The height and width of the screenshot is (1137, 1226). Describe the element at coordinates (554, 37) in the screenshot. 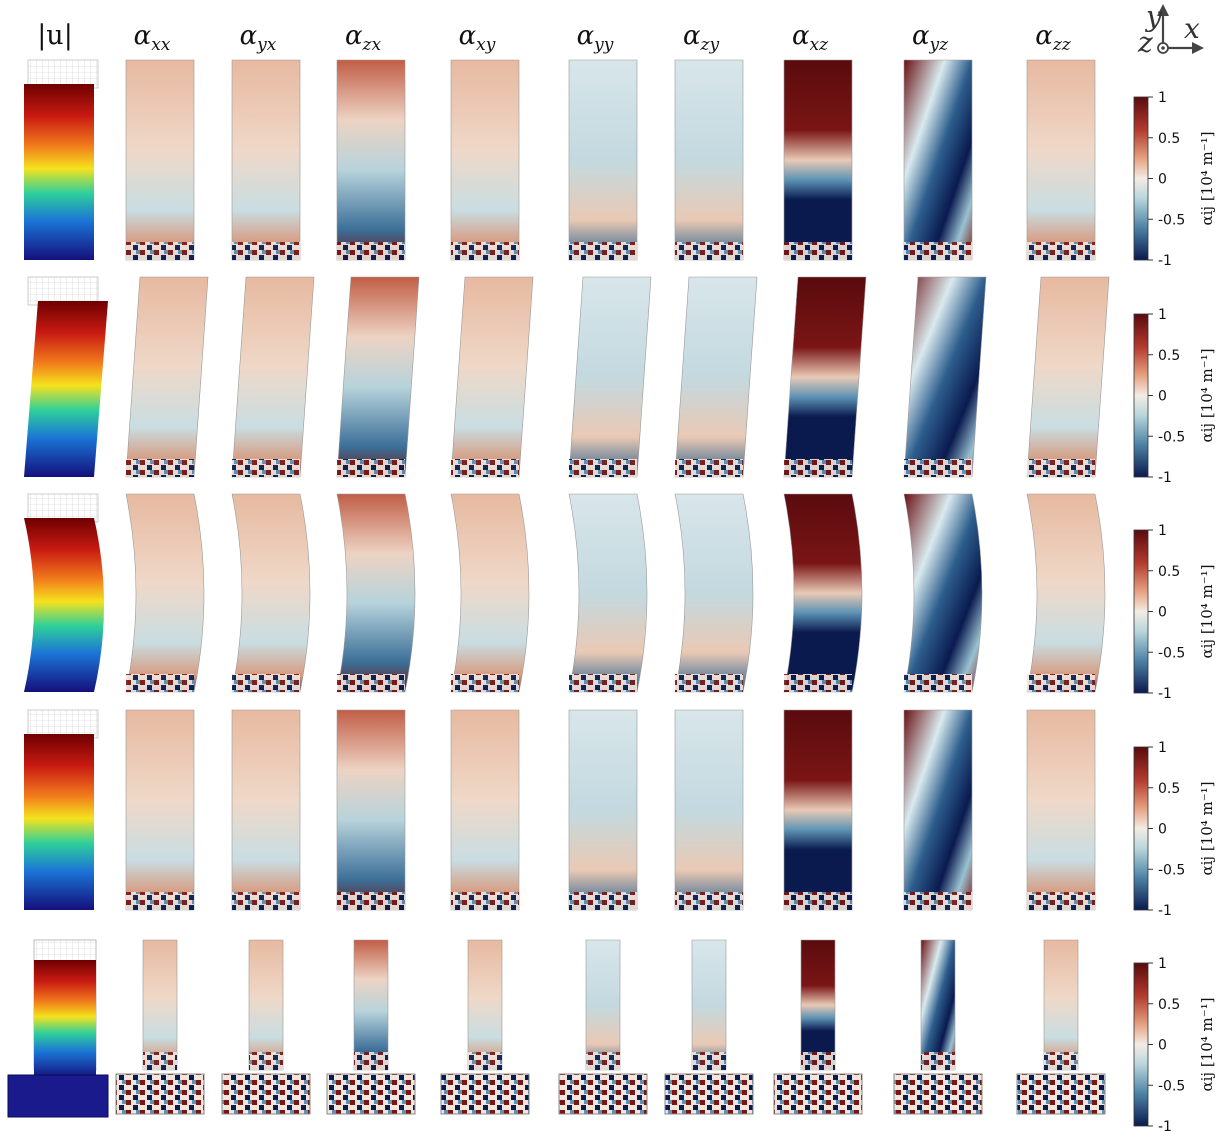

I see `column-headers: |u| αxx αyx αzx αxy αyy αzy αxz αyz αzz` at that location.